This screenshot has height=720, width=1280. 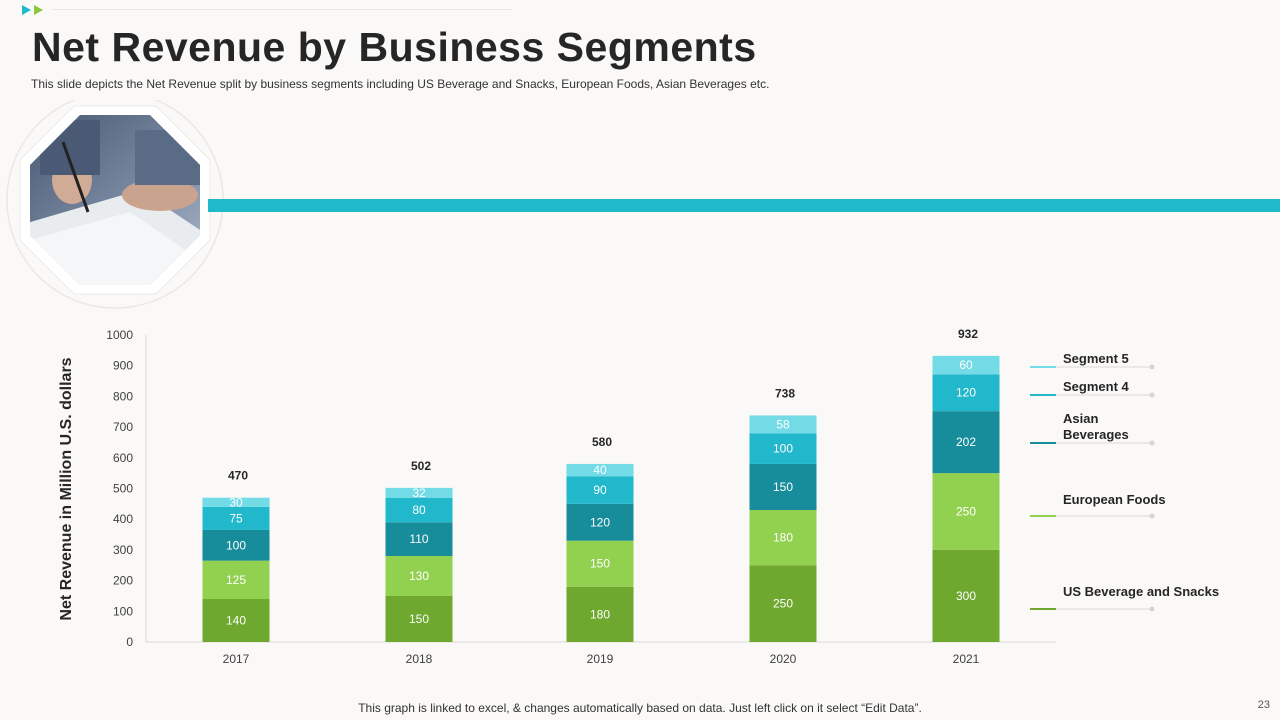 I want to click on data-label: 30, so click(x=236, y=502).